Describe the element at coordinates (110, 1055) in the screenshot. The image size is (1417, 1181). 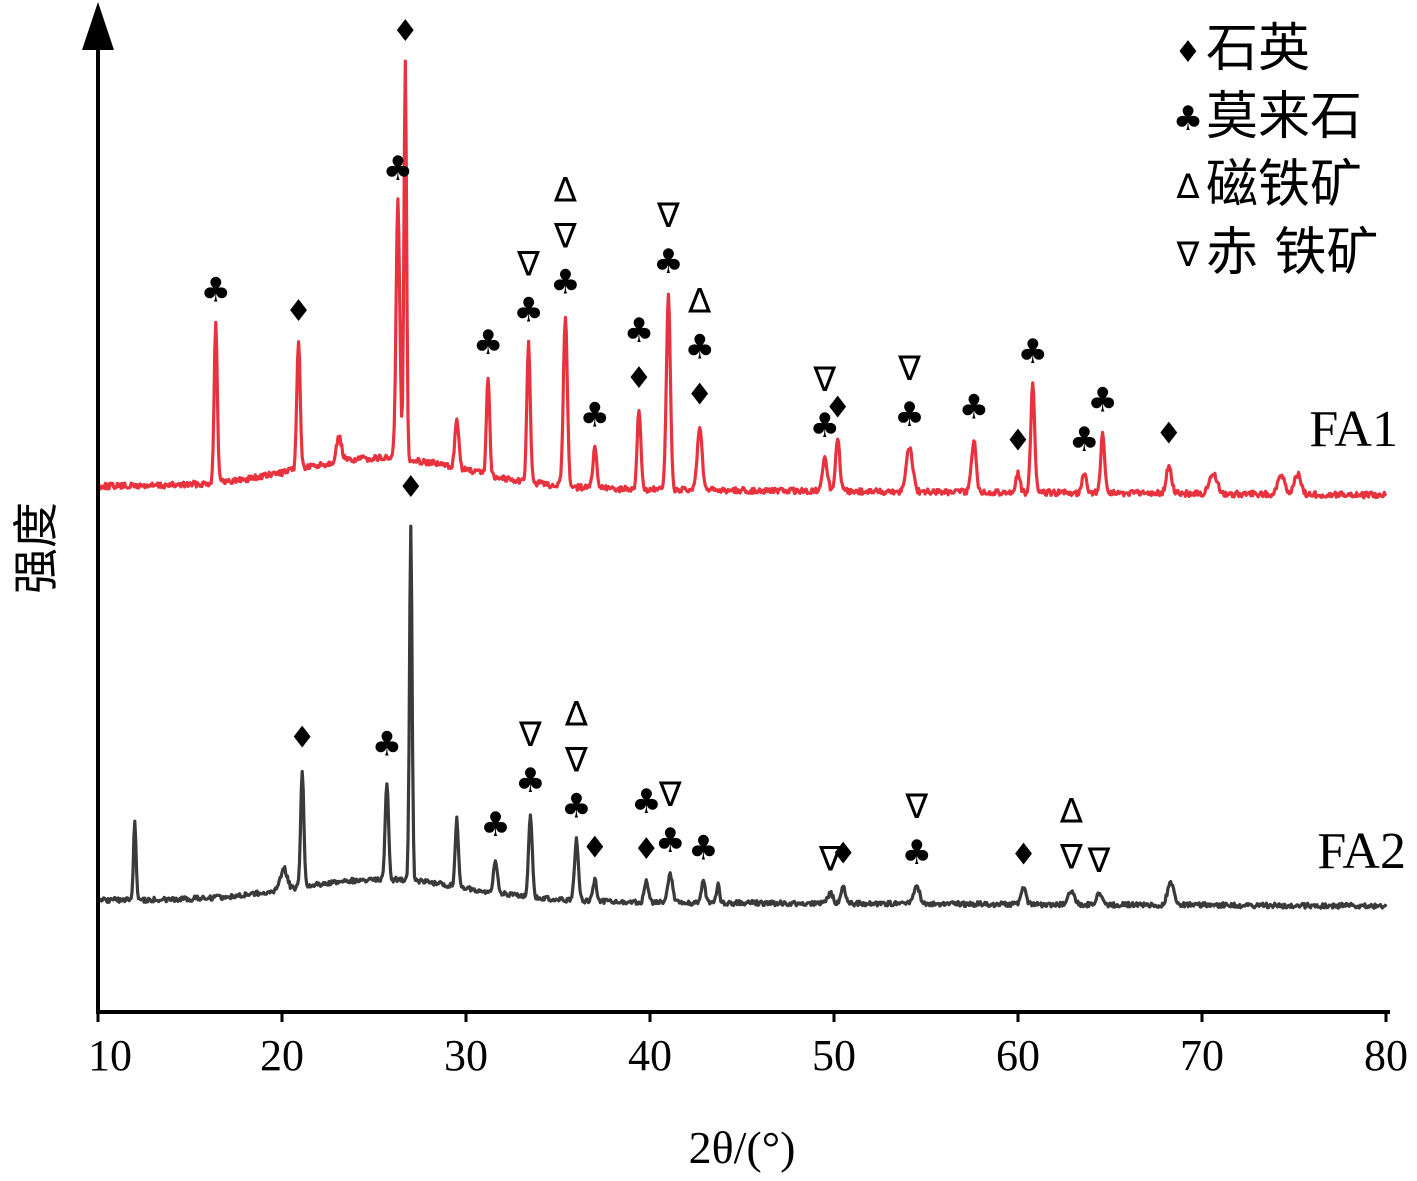
I see `x-tick-label: 10` at that location.